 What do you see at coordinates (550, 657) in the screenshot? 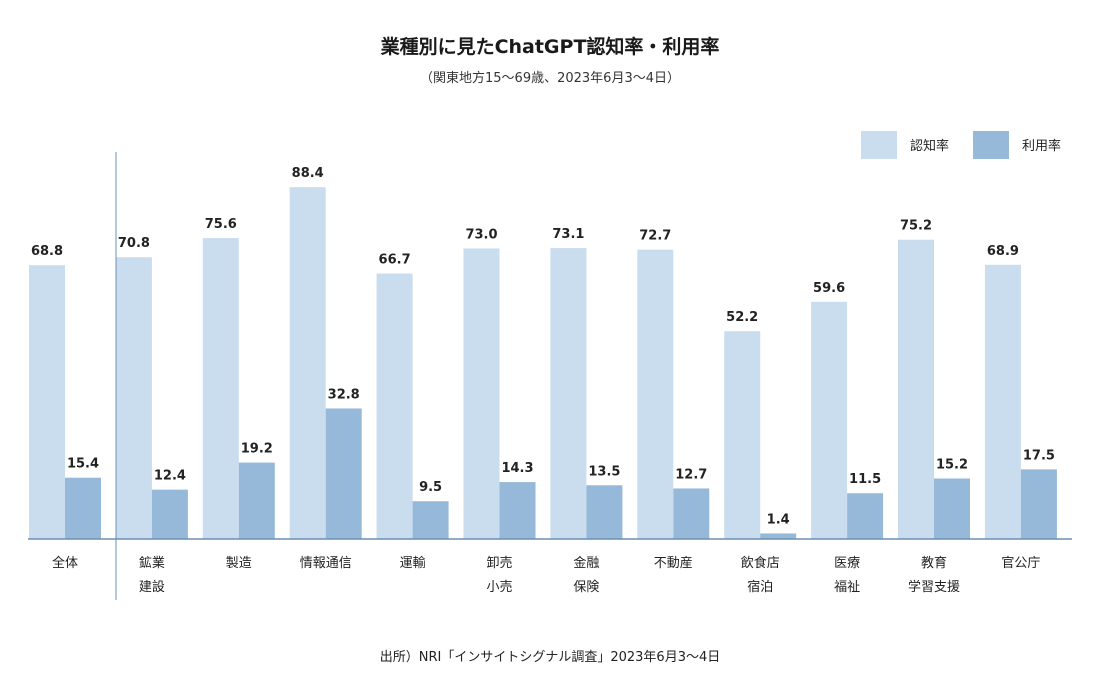
I see `source-note: 出所）NRI「インサイトシグナル調査」2023年6月3〜4日` at bounding box center [550, 657].